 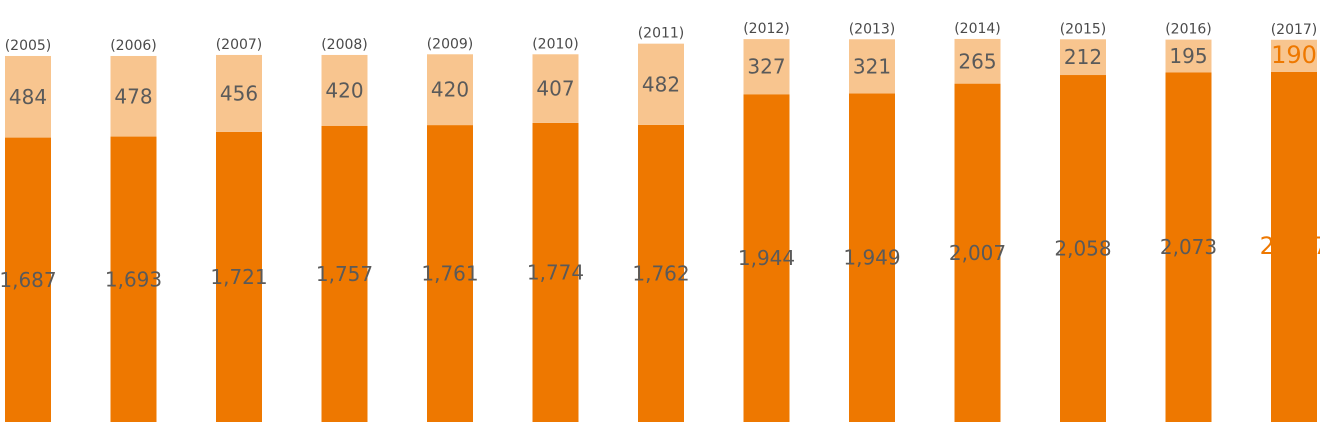 I want to click on year-tick-label: (2014), so click(x=977, y=29).